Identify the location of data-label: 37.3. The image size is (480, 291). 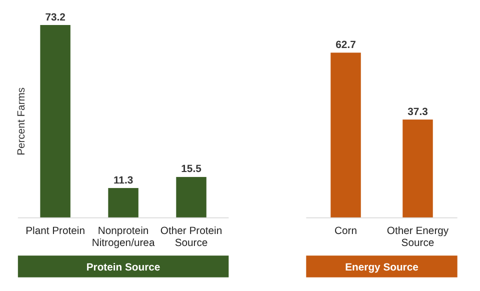
(418, 112).